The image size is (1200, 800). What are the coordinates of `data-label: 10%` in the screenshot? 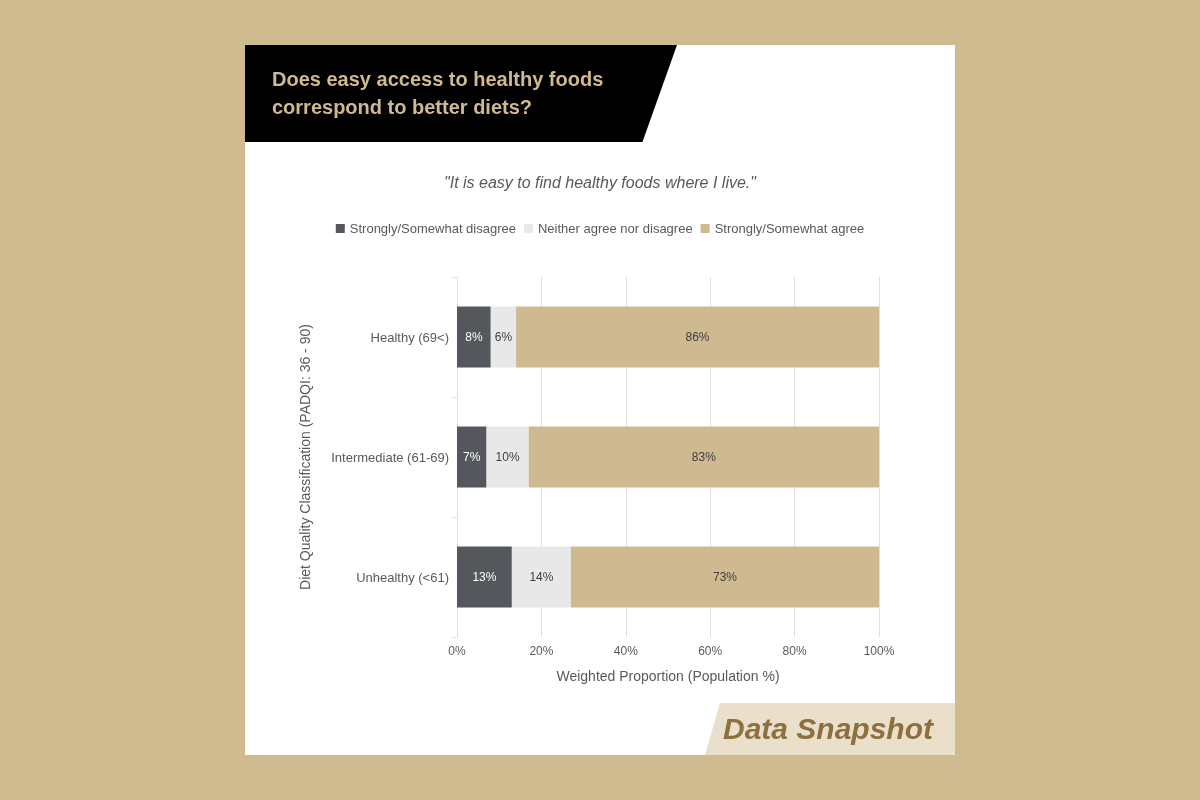 It's located at (507, 457).